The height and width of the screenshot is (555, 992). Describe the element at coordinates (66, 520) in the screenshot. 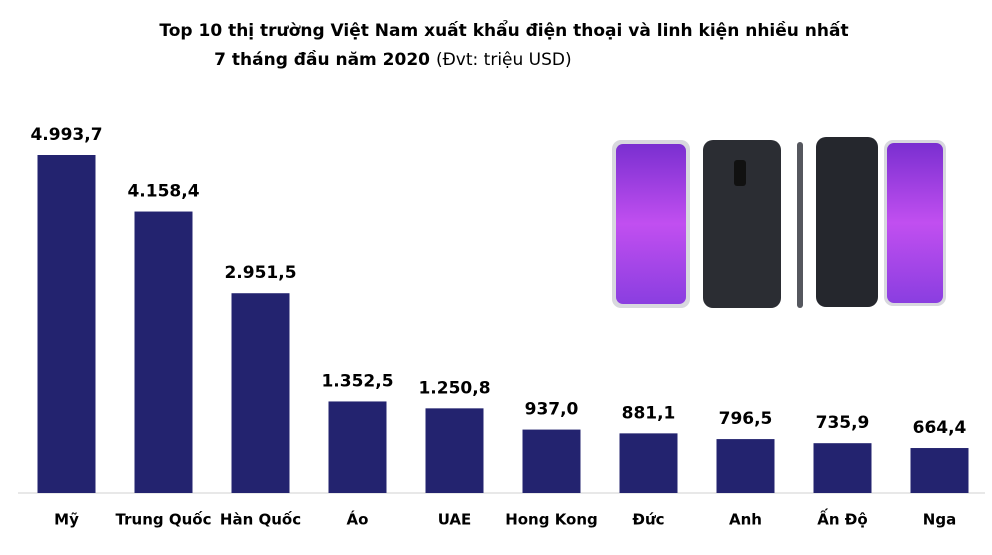

I see `x-tick-label: Mỹ` at that location.